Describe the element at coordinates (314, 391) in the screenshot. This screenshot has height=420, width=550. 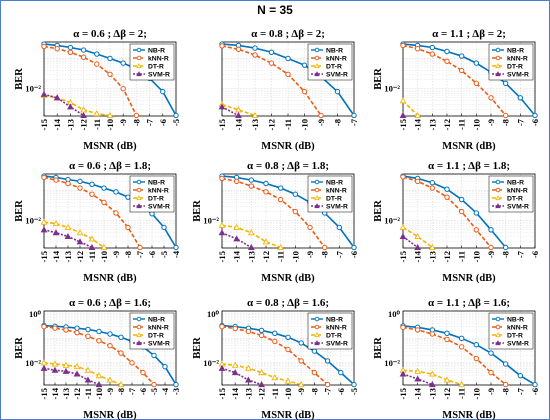
I see `x-tick-label: -8` at that location.